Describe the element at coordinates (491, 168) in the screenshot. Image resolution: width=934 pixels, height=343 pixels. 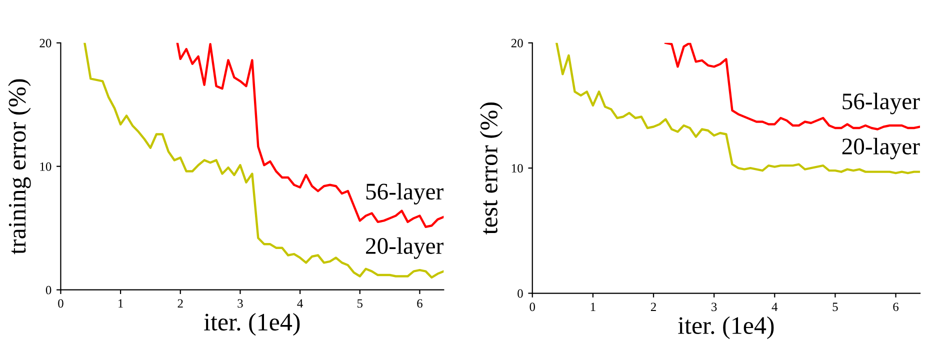
I see `y-axis-title: test error (%)` at that location.